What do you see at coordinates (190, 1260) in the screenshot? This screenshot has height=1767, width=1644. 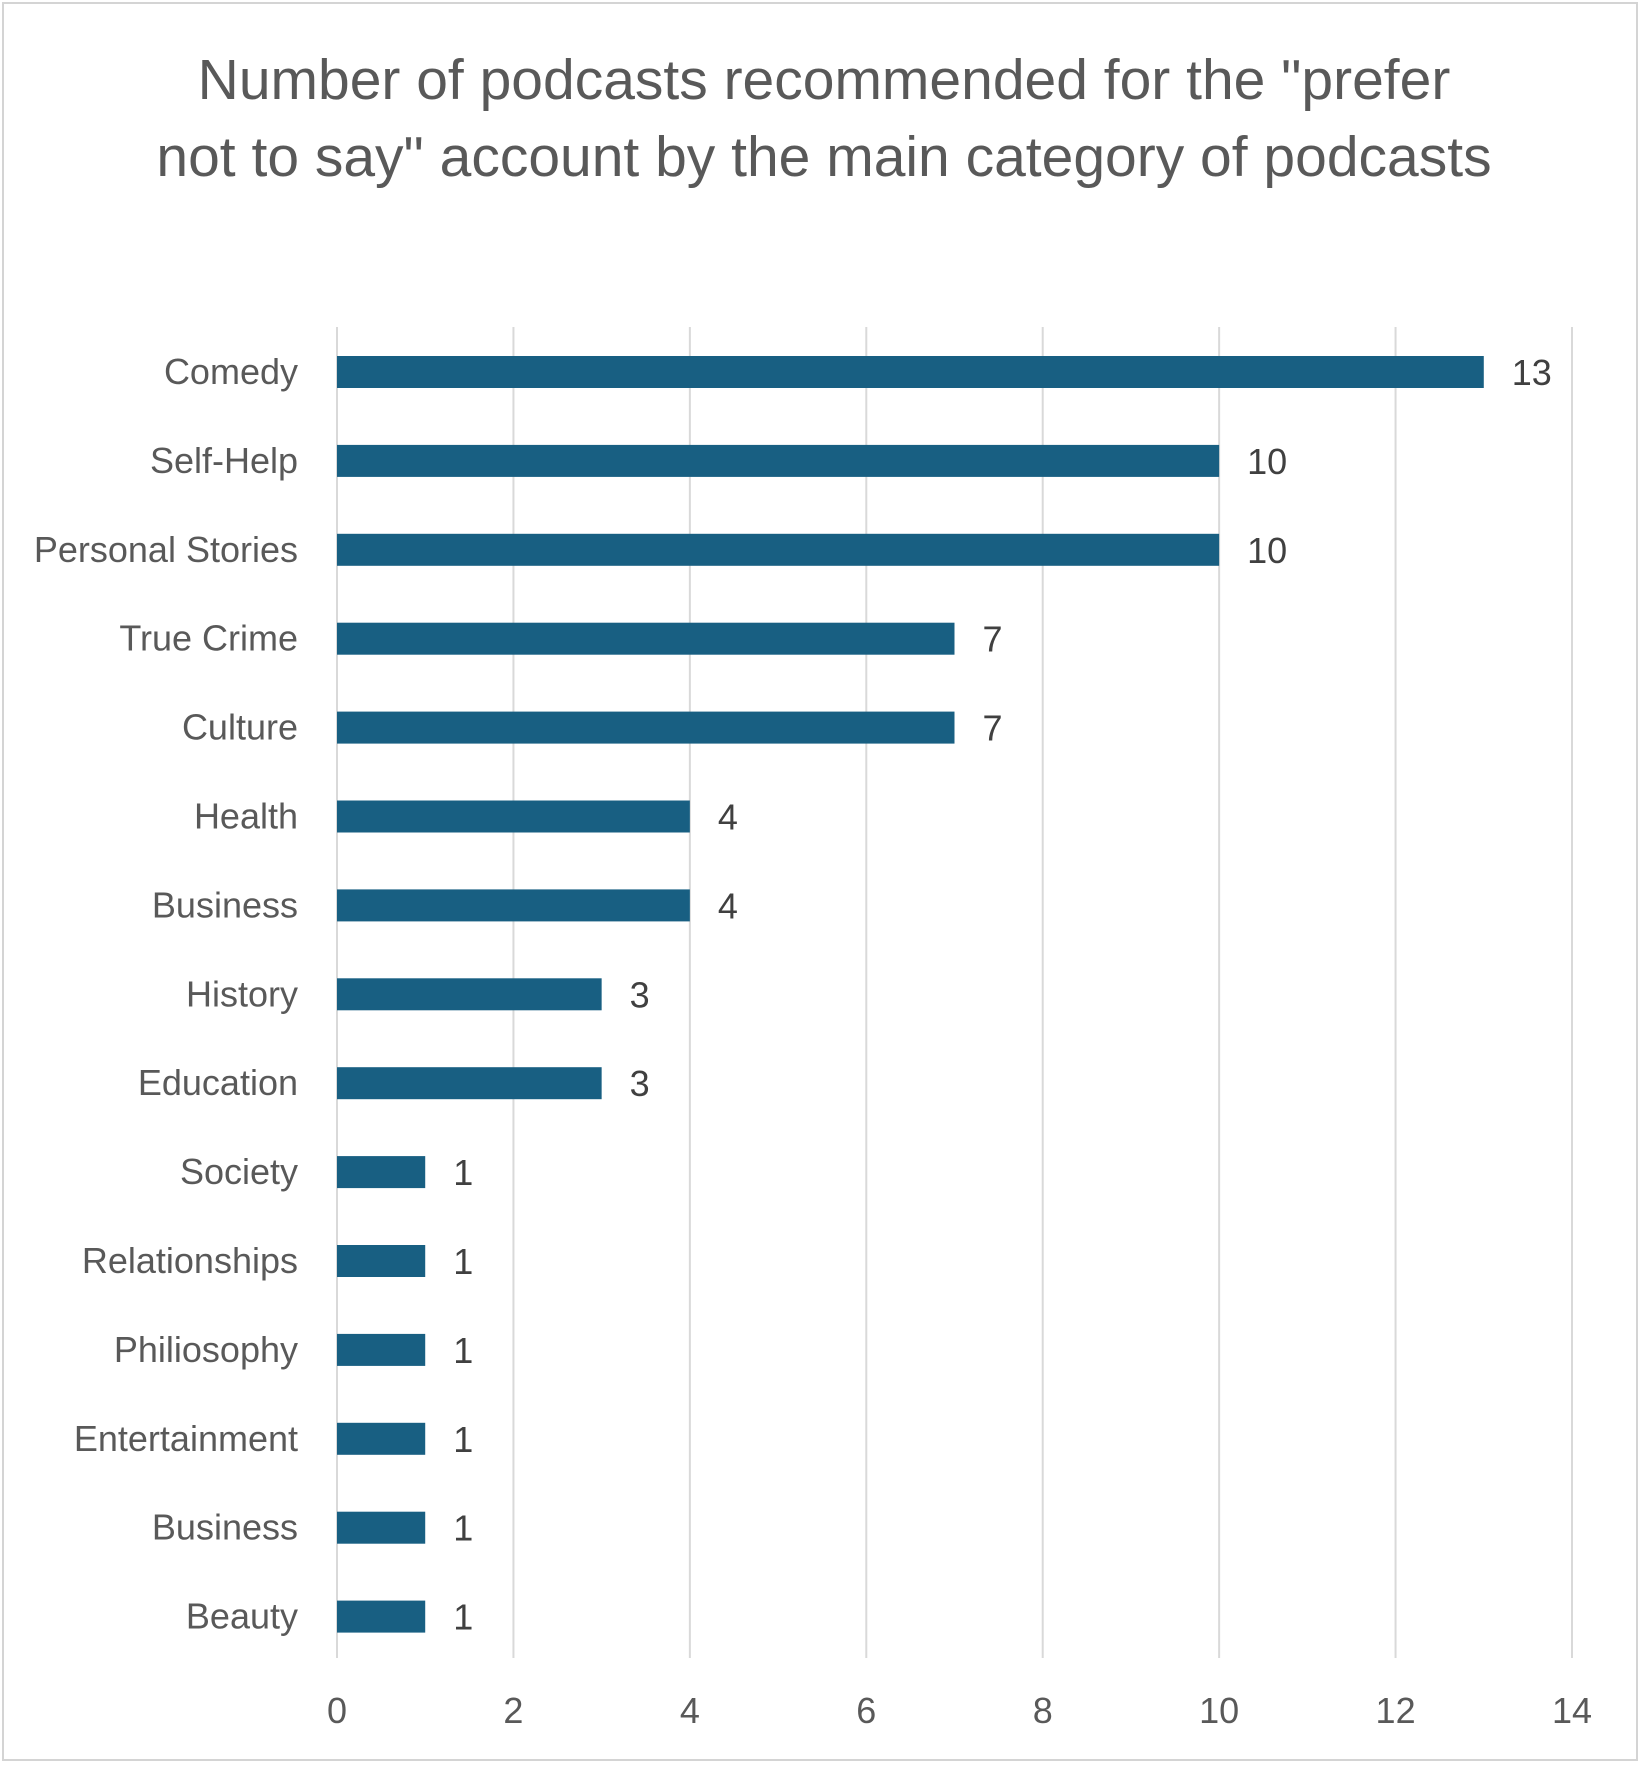 I see `category-label: Relationships` at bounding box center [190, 1260].